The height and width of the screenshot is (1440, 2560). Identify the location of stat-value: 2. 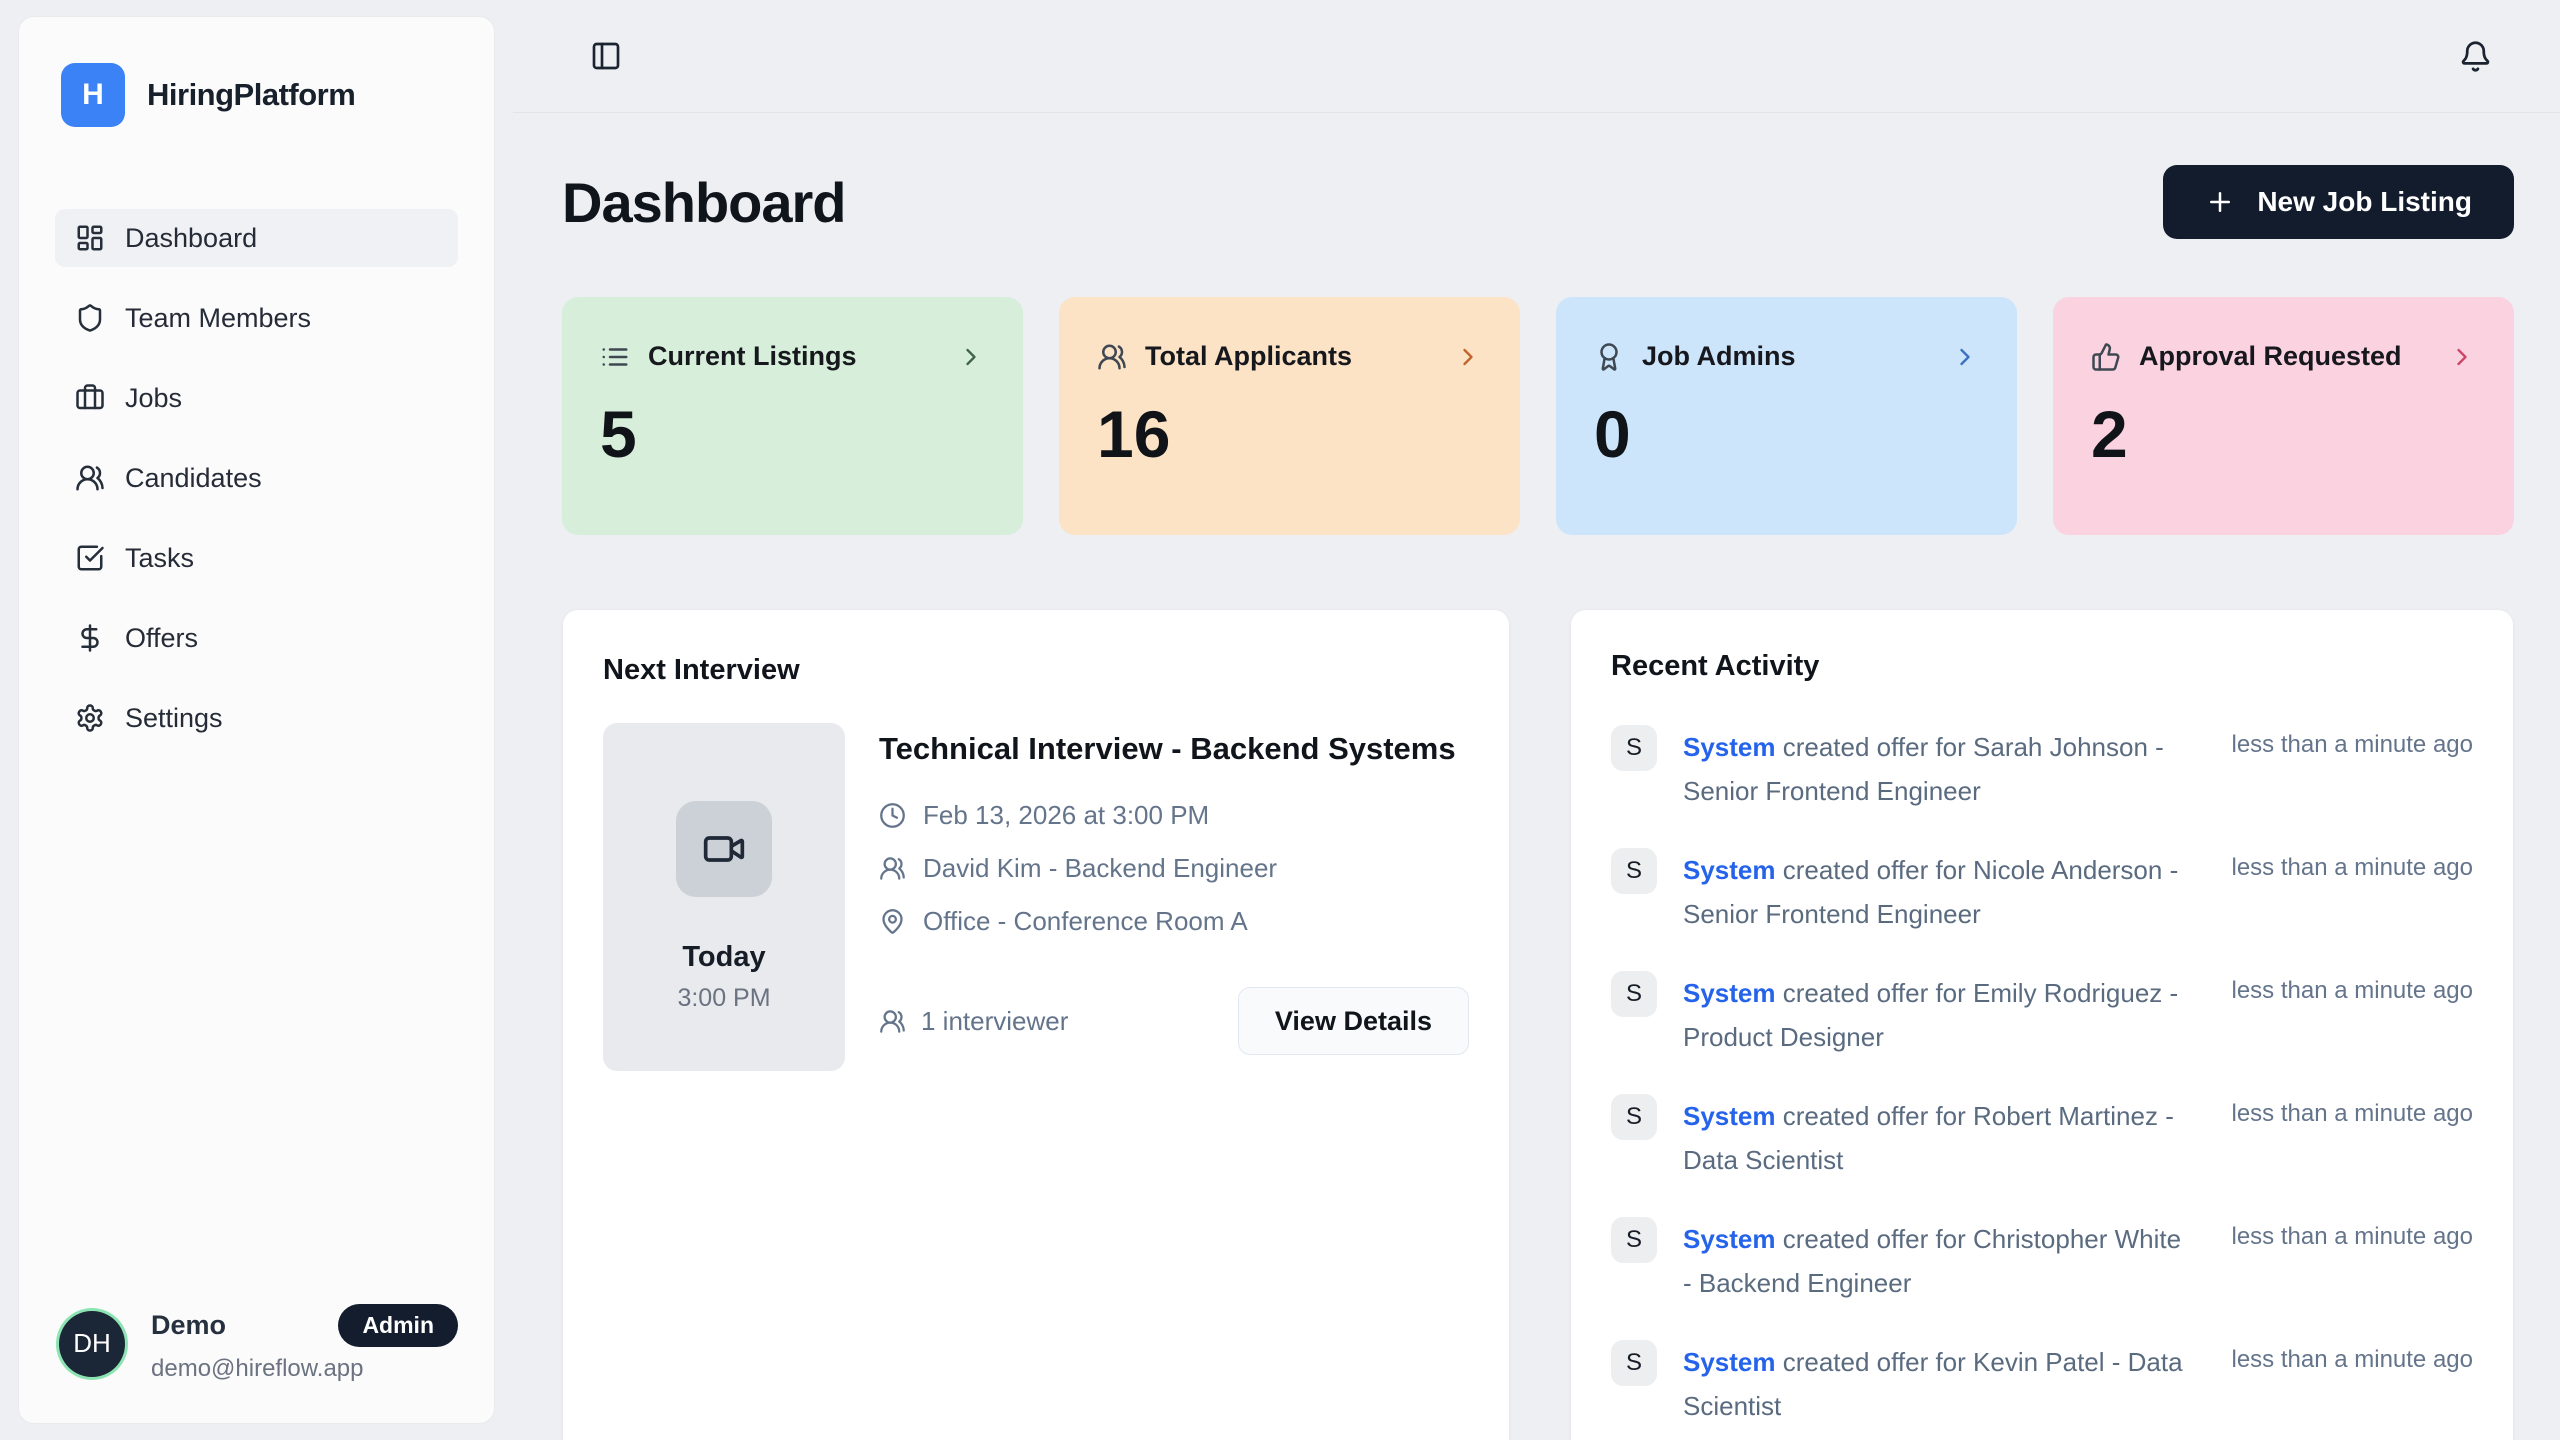
(2109, 434).